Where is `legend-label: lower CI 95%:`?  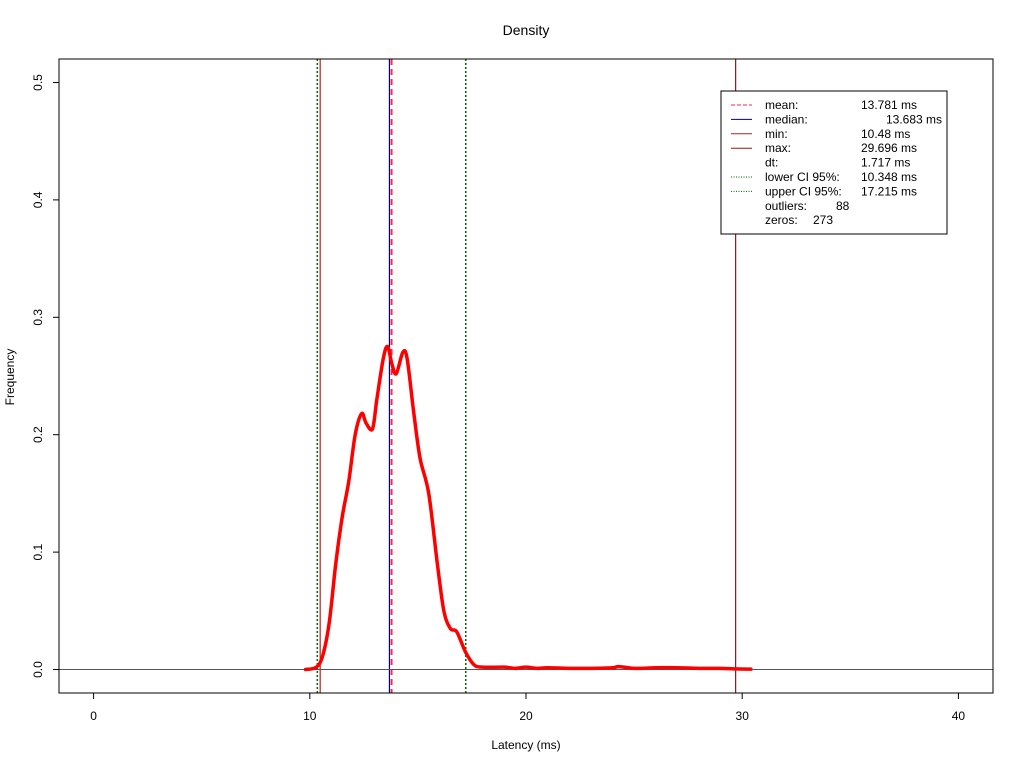
legend-label: lower CI 95%: is located at coordinates (802, 177).